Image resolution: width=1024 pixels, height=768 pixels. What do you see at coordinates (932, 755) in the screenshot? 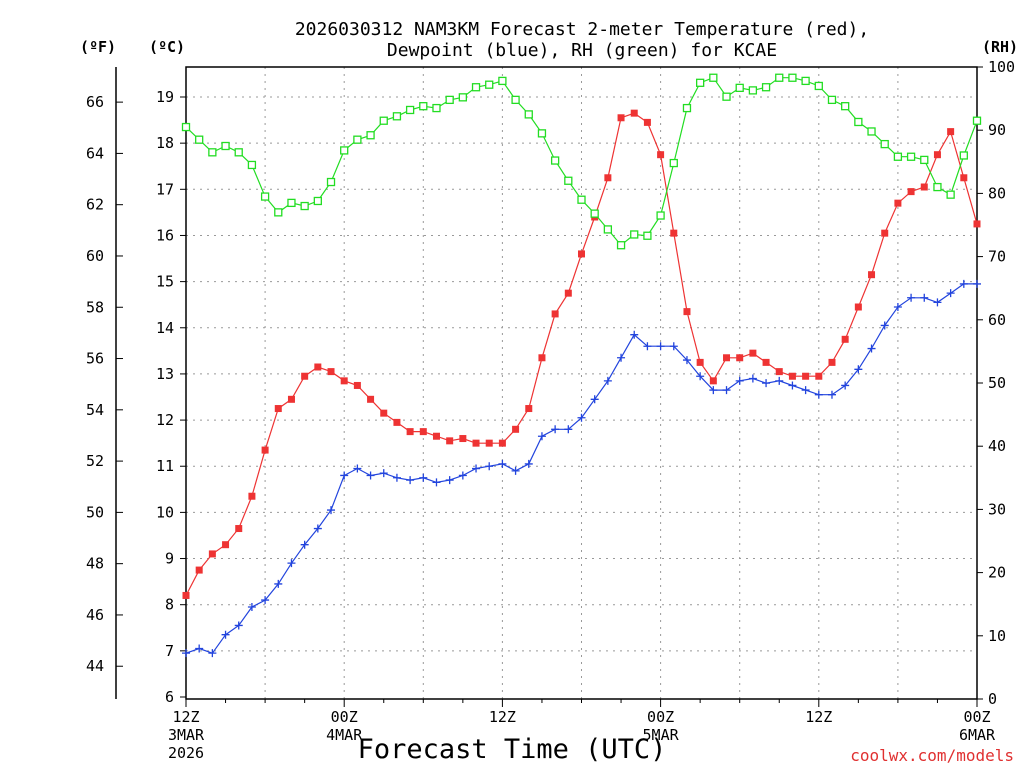
I see `credit-text: coolwx.com/models` at bounding box center [932, 755].